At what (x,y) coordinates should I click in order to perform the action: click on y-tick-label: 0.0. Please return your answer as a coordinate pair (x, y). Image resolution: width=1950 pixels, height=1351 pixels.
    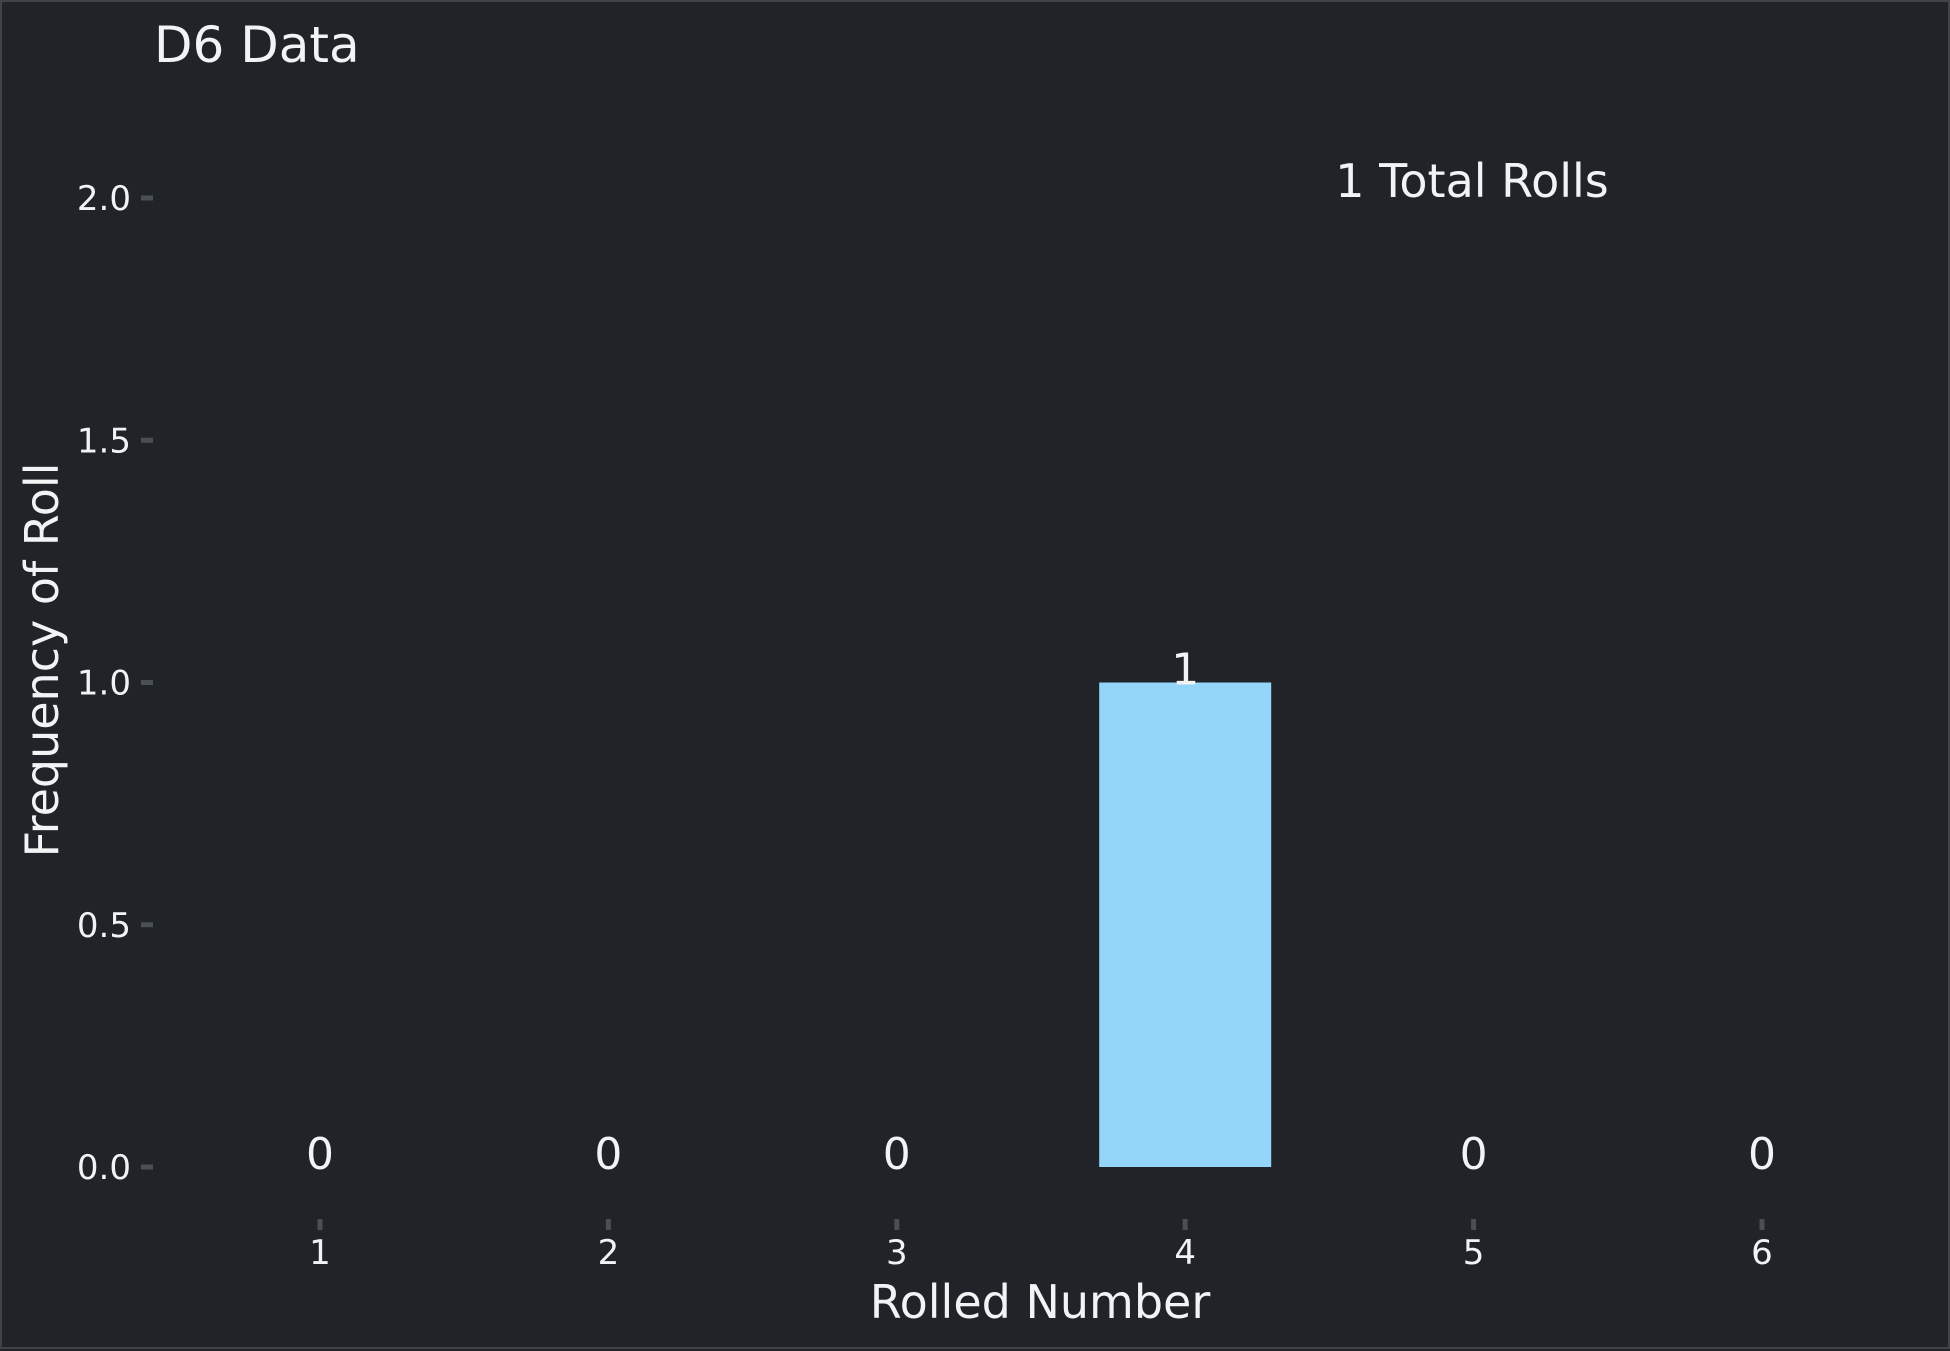
    Looking at the image, I should click on (104, 1168).